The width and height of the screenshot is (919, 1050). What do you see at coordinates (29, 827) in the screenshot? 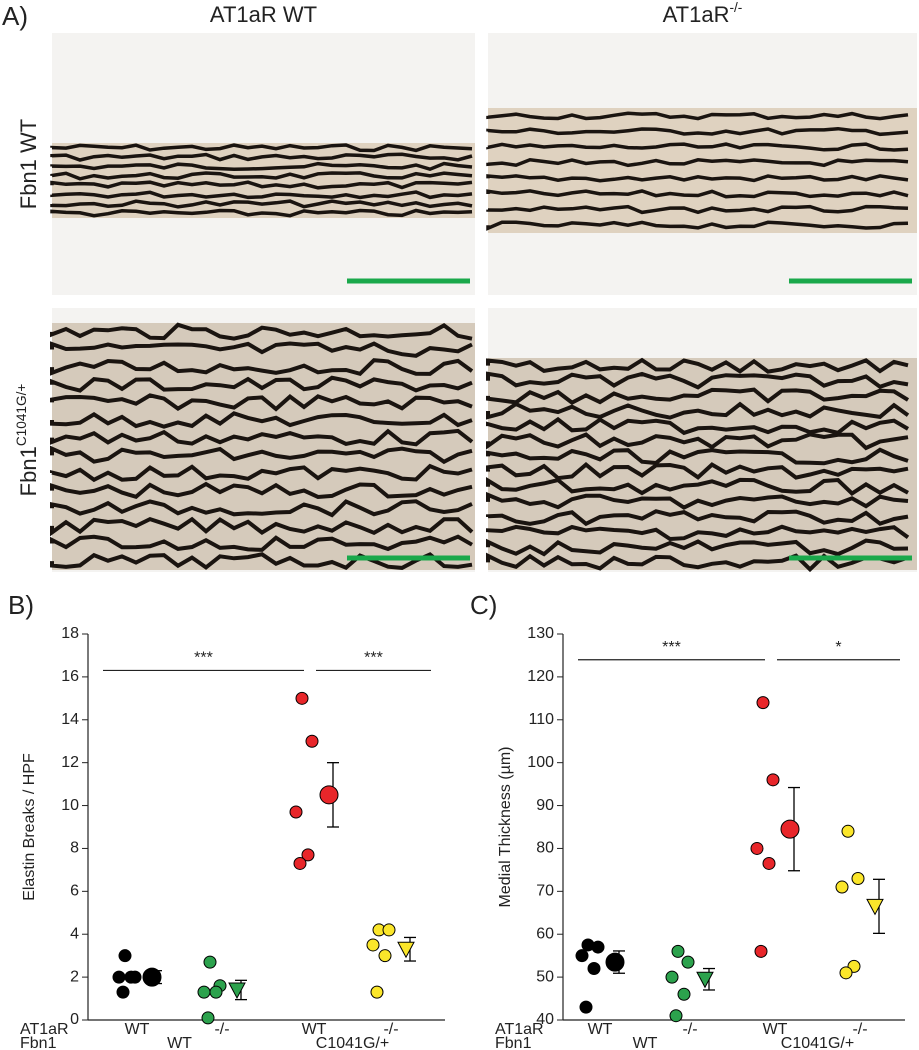
I see `y-axis-label: Elastin Breaks / HPF` at bounding box center [29, 827].